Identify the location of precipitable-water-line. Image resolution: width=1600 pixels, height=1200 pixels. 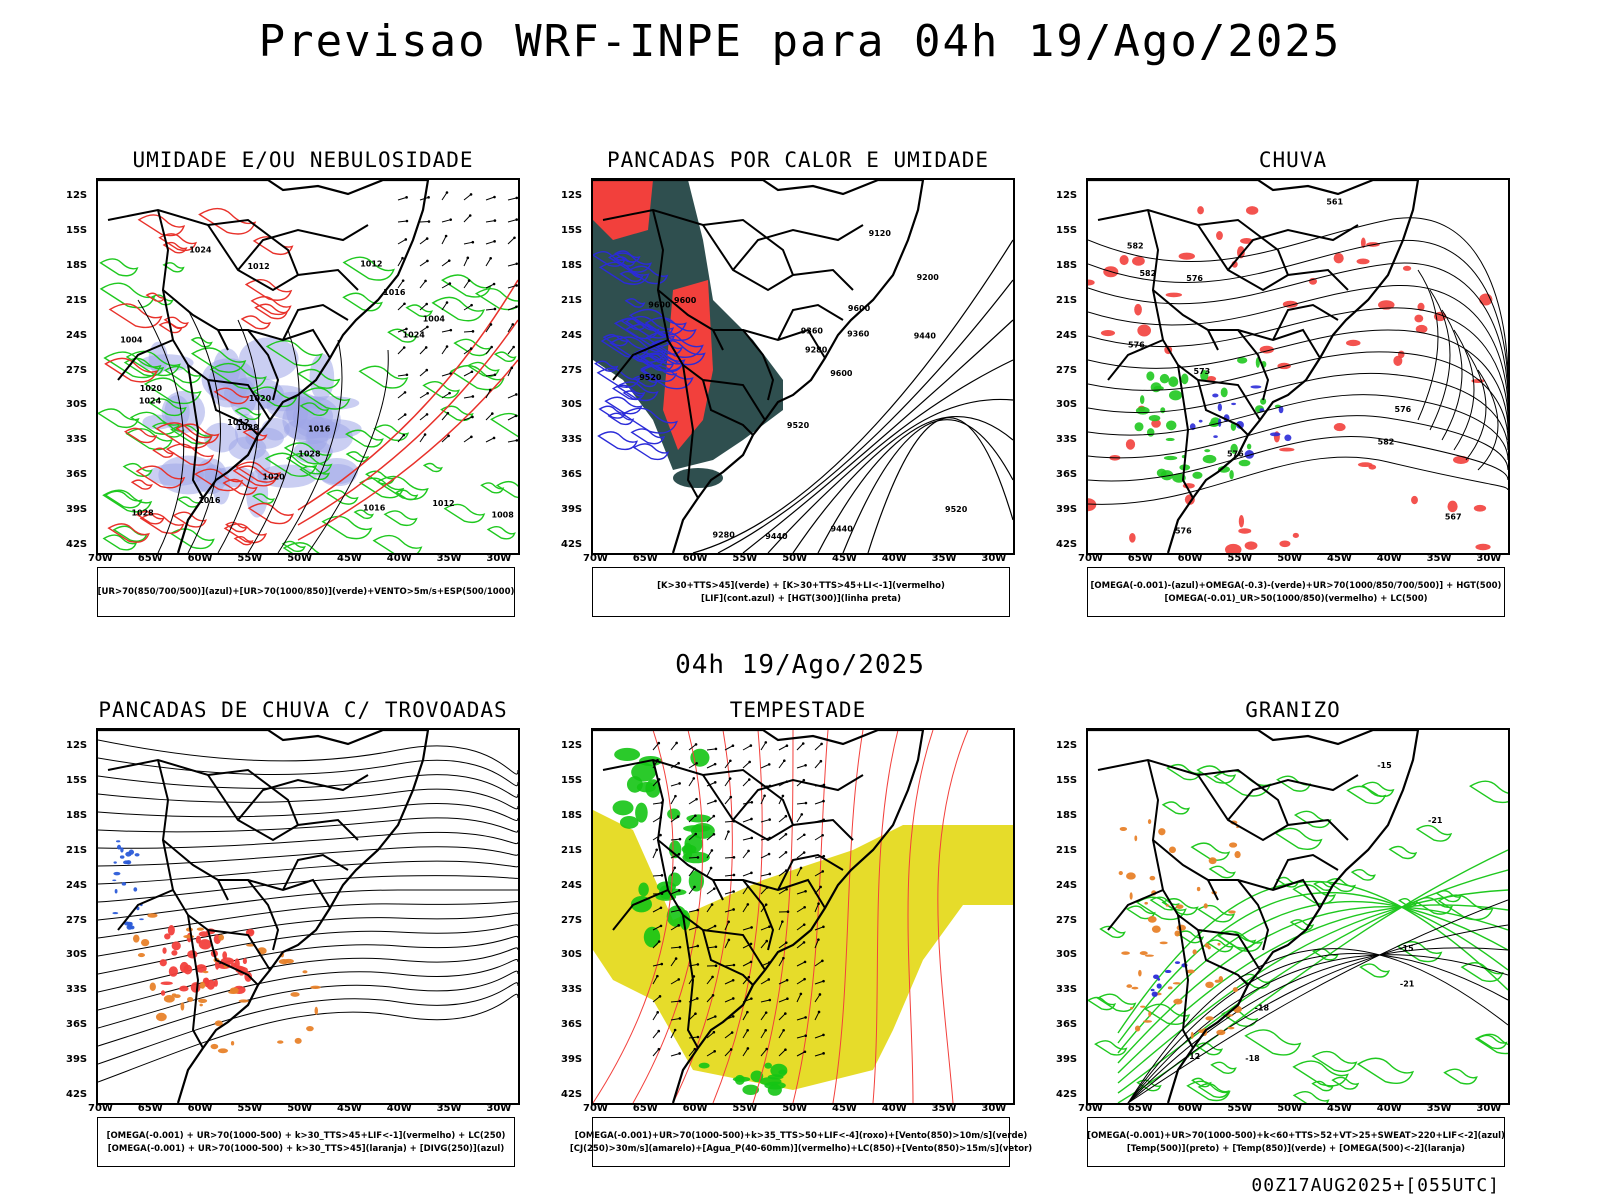
(773, 916).